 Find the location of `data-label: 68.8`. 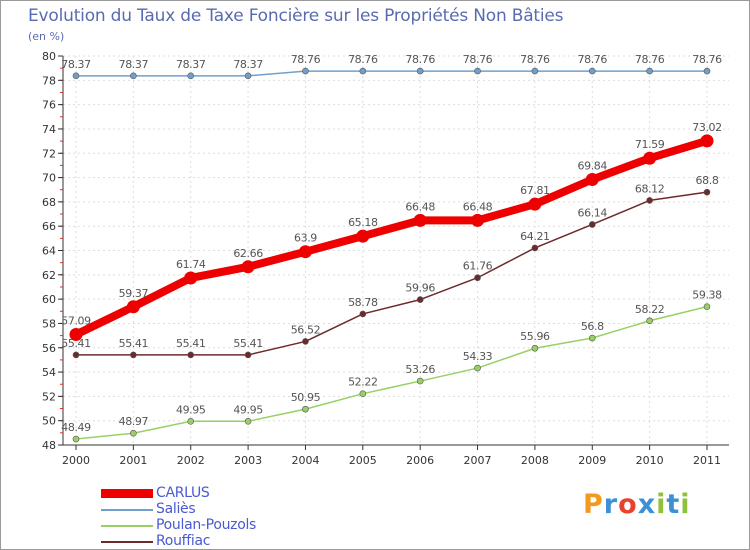

data-label: 68.8 is located at coordinates (707, 180).